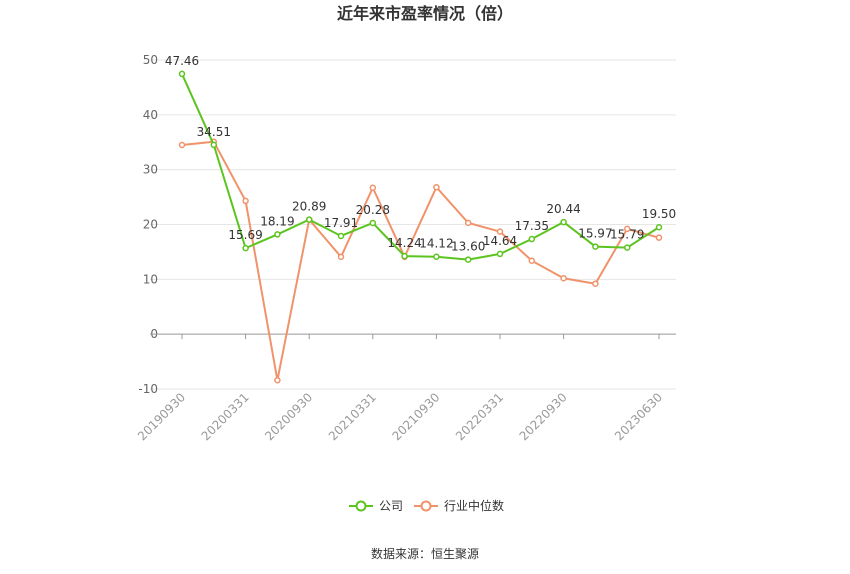 This screenshot has width=850, height=574. Describe the element at coordinates (214, 132) in the screenshot. I see `company-data-label: 34.51` at that location.